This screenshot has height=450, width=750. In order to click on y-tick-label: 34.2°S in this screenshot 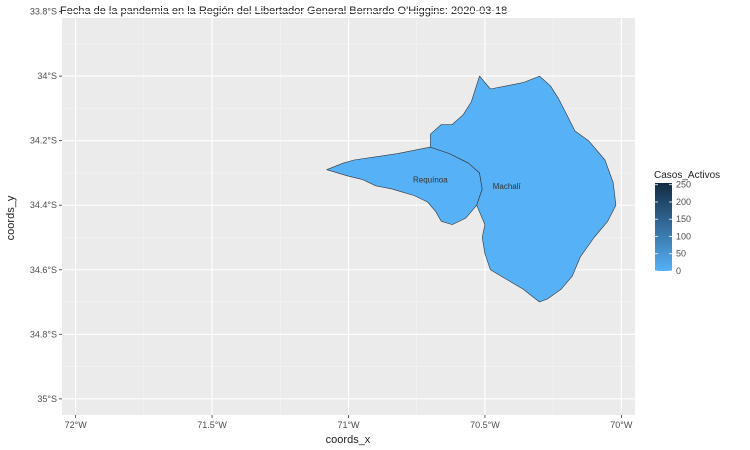, I will do `click(43, 141)`.